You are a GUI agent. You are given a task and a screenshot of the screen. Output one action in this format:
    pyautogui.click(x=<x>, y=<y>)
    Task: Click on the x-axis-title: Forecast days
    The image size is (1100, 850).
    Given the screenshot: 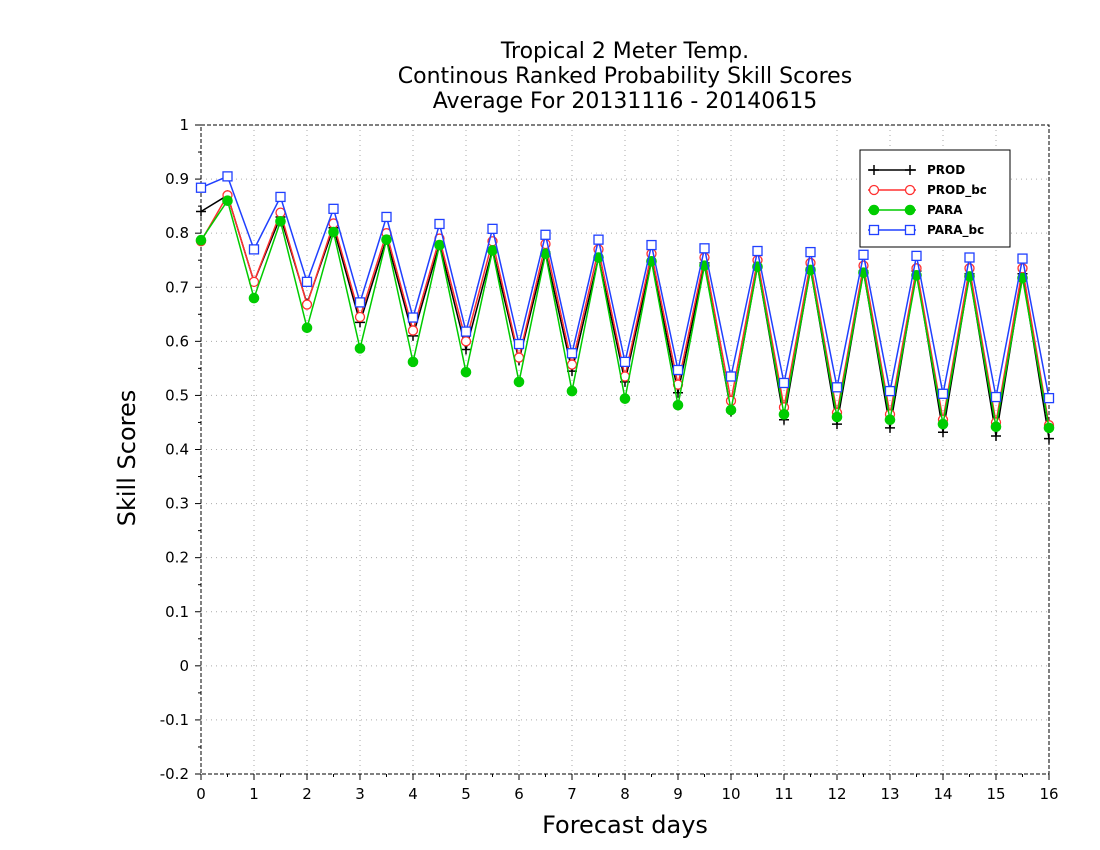 What is the action you would take?
    pyautogui.click(x=625, y=825)
    